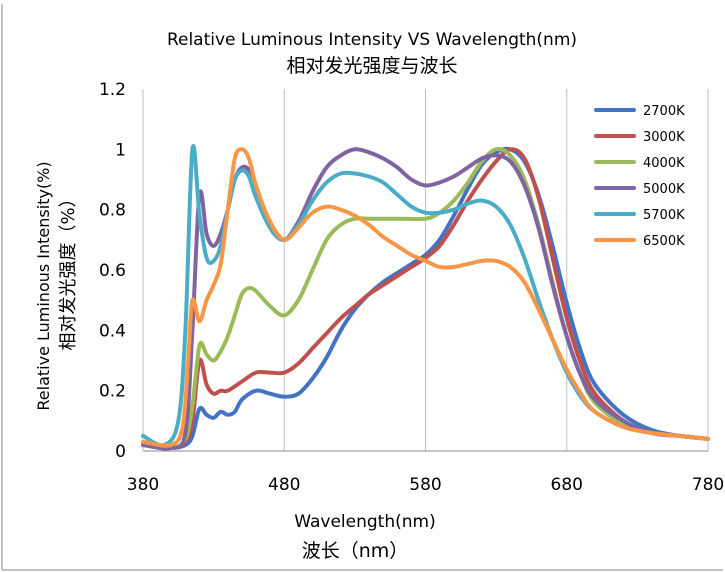 This screenshot has height=572, width=725. I want to click on legend-label: 4000K, so click(664, 163).